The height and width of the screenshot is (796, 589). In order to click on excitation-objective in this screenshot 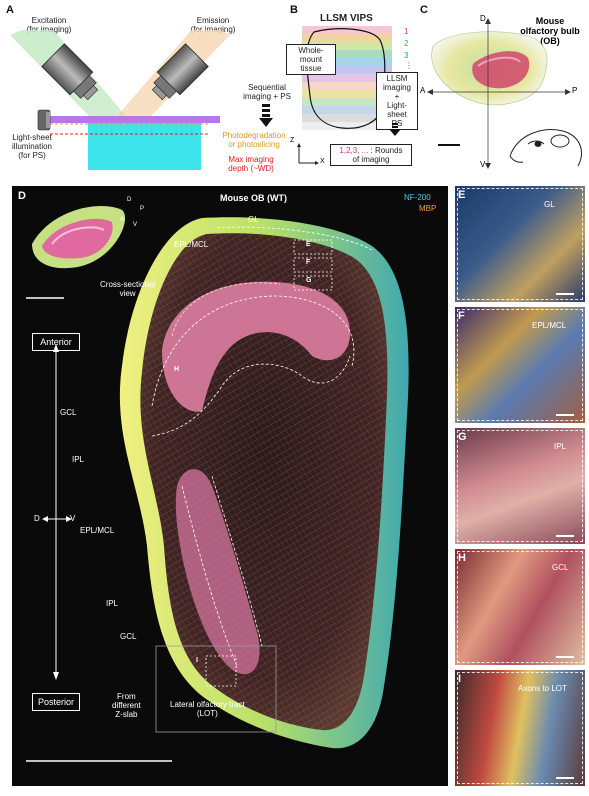, I will do `click(70, 72)`.